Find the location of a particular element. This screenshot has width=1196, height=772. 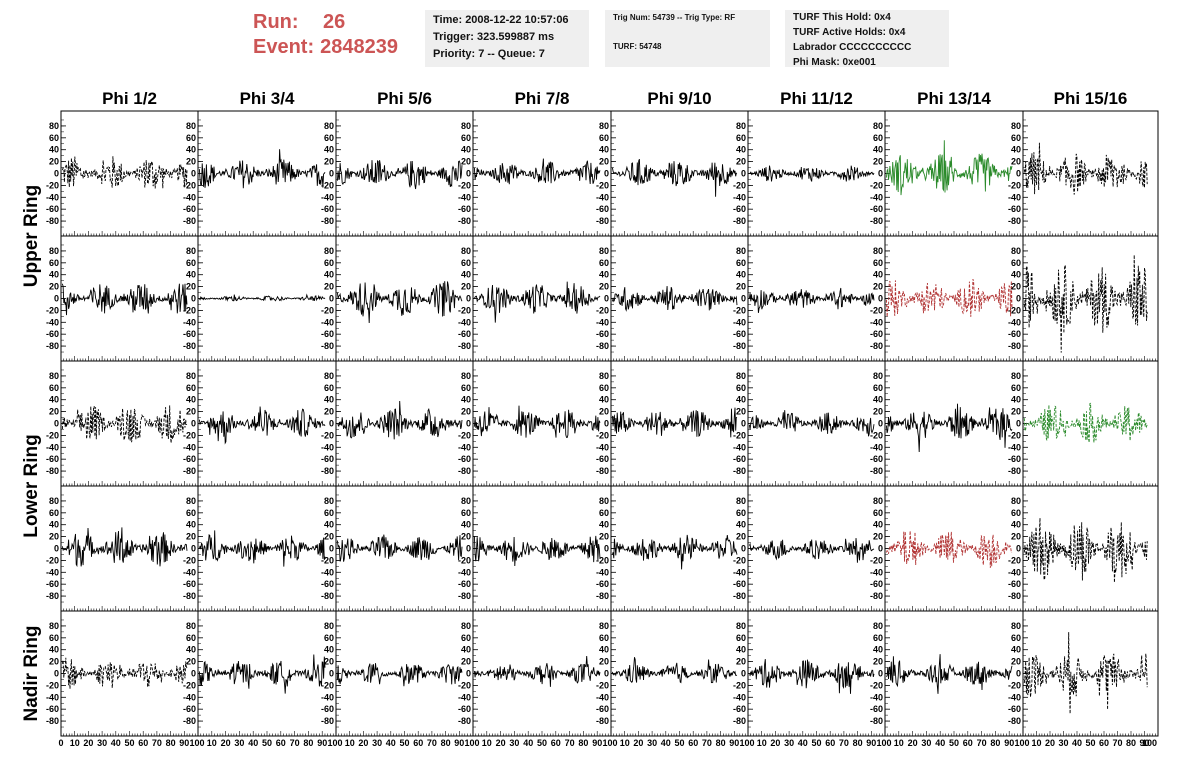

event-value: 2848239 is located at coordinates (359, 47).